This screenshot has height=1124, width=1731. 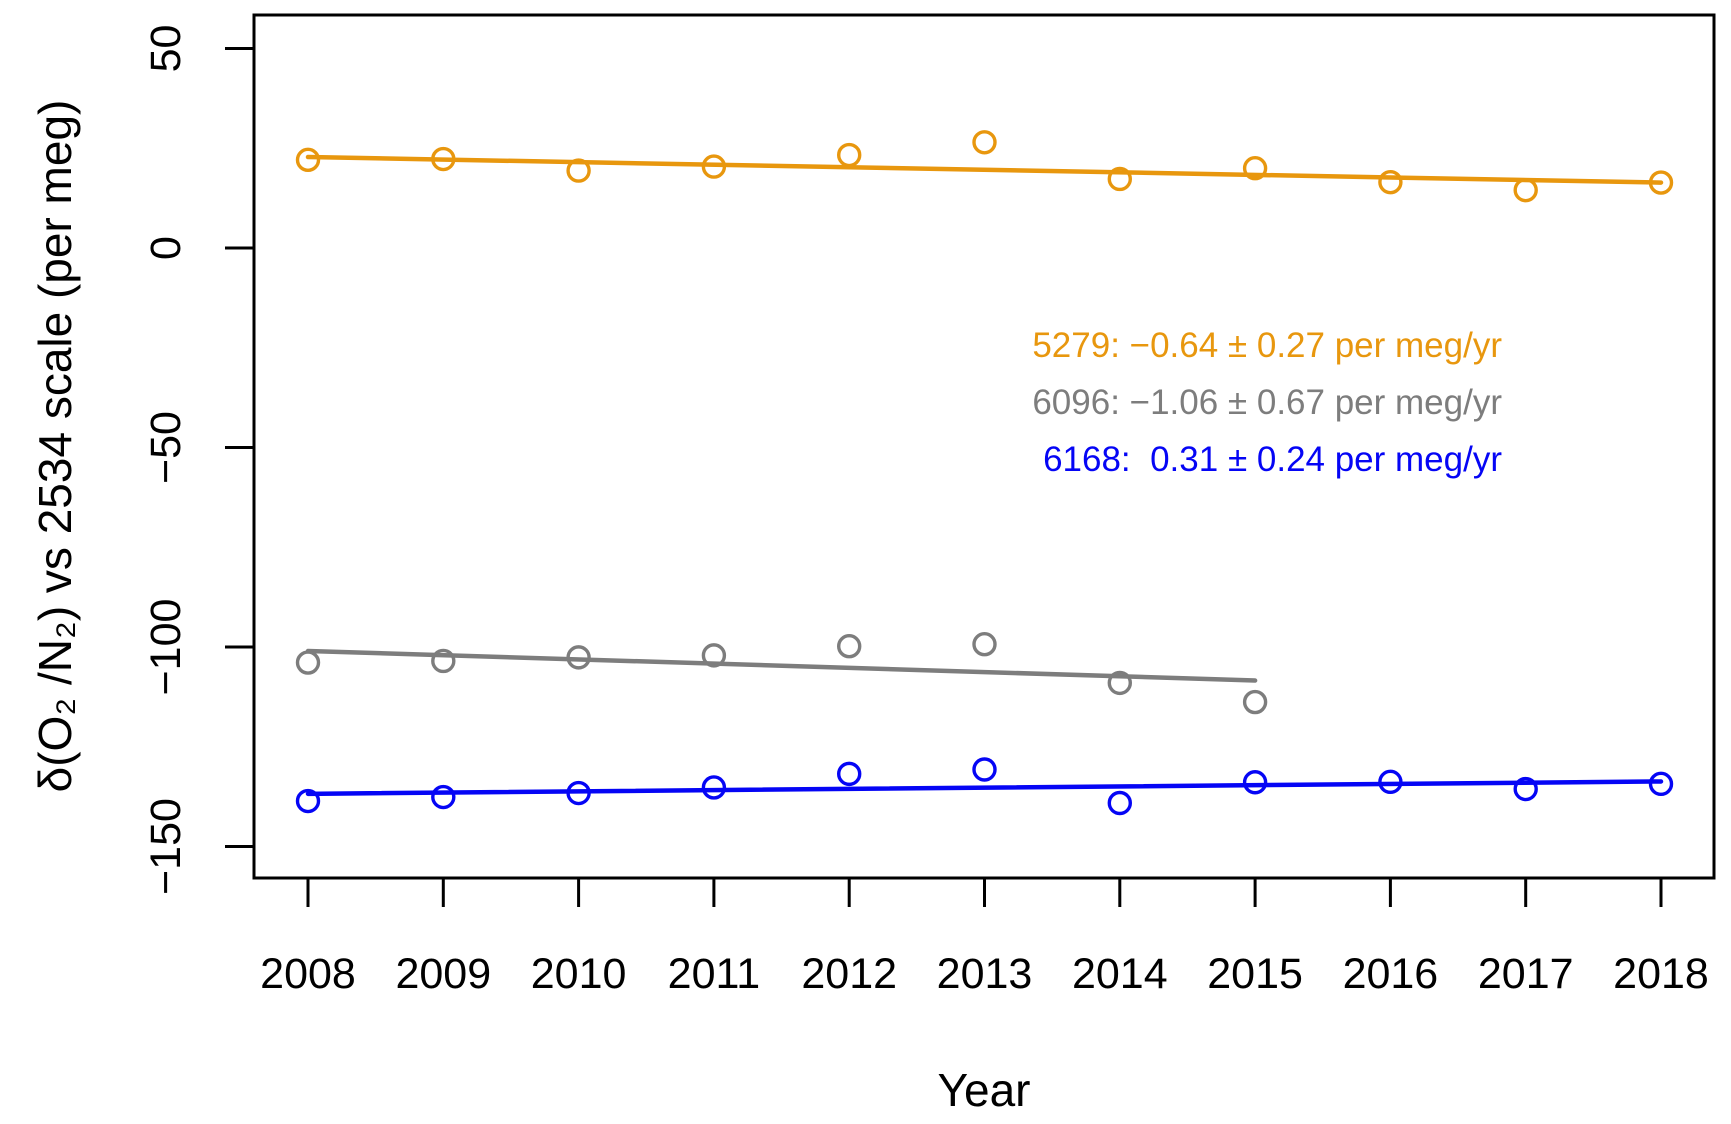 What do you see at coordinates (1120, 803) in the screenshot?
I see `data-point-6168-2014` at bounding box center [1120, 803].